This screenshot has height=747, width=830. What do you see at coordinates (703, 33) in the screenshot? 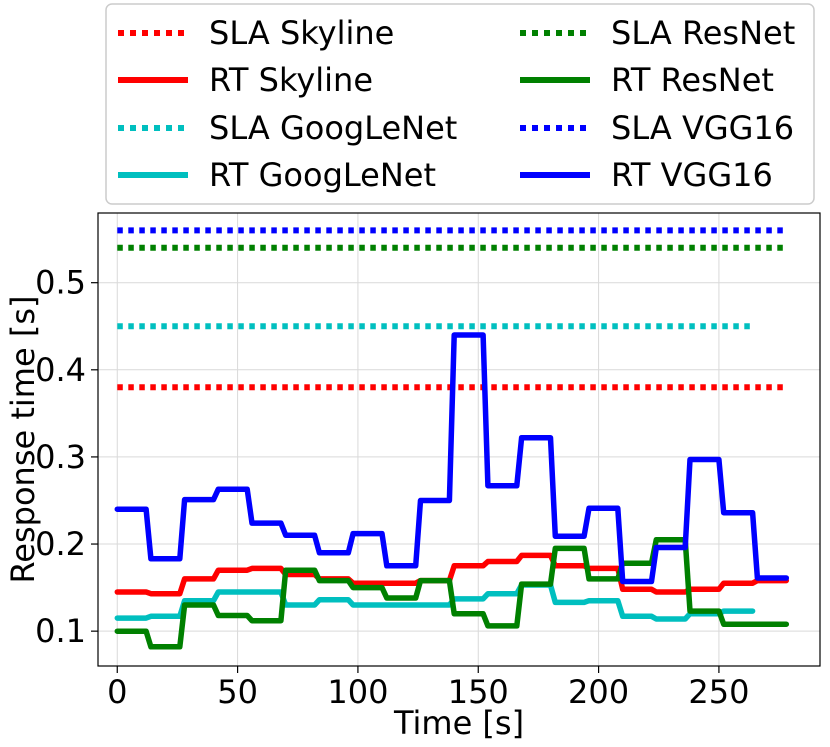
I see `legend-label: SLA ResNet` at bounding box center [703, 33].